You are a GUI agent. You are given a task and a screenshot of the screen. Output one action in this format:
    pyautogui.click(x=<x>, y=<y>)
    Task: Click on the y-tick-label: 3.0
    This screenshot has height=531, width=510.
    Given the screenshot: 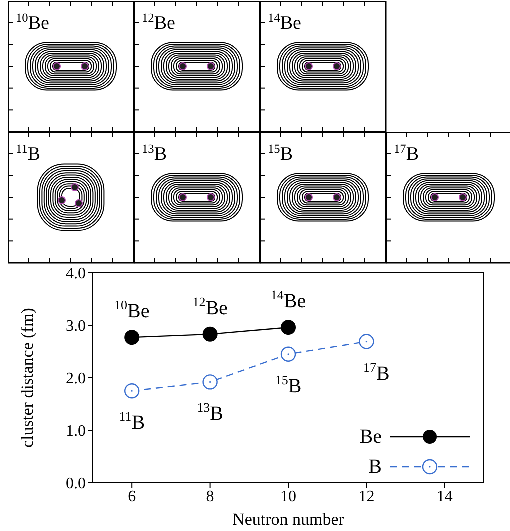 What is the action you would take?
    pyautogui.click(x=76, y=327)
    